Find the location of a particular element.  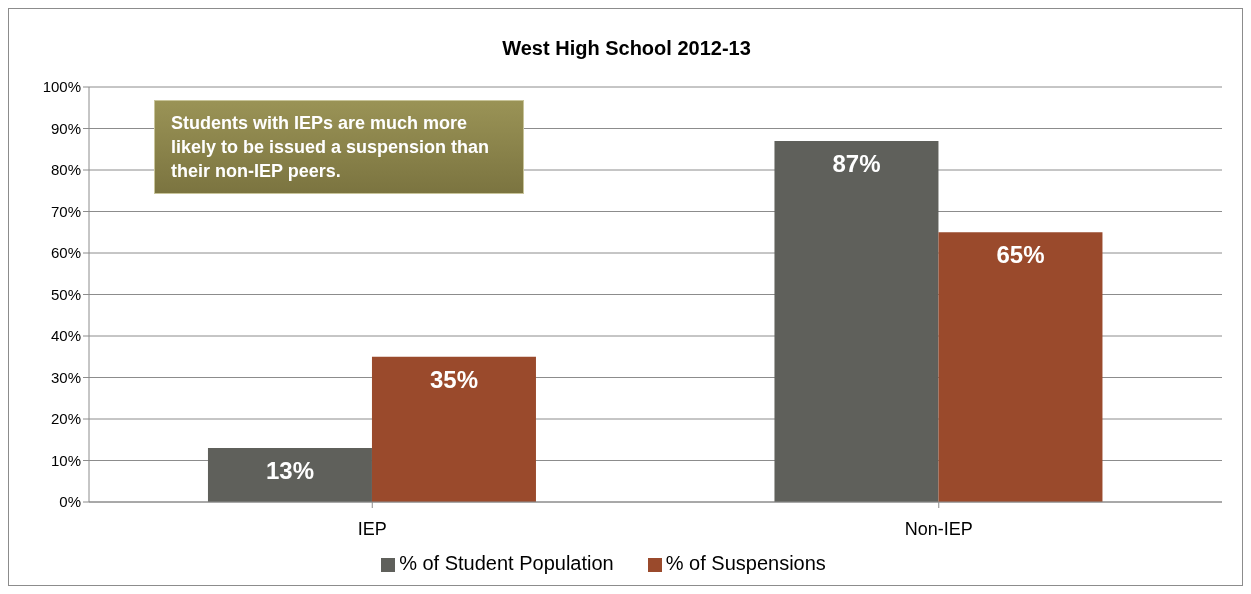

y-tick-label: 0% is located at coordinates (70, 502).